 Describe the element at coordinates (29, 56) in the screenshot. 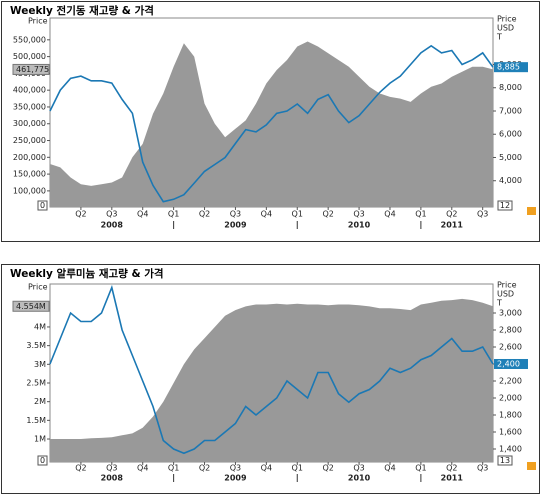

I see `y-tick-label: 500,000` at that location.